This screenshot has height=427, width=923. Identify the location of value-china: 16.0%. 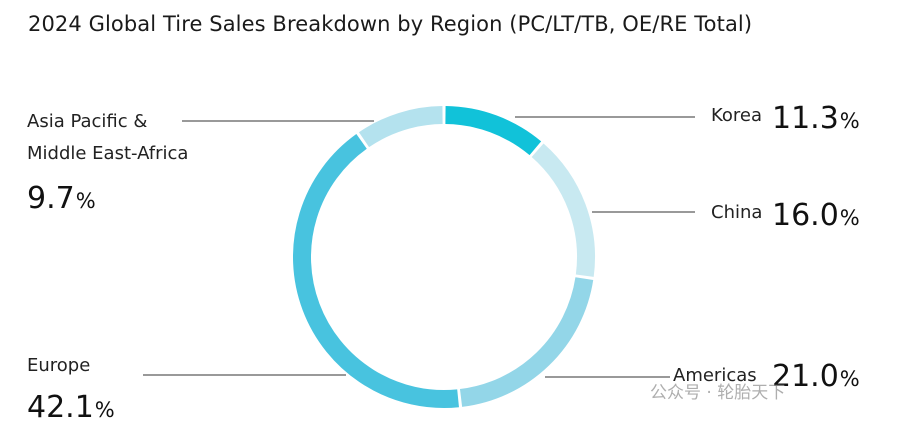
(816, 217).